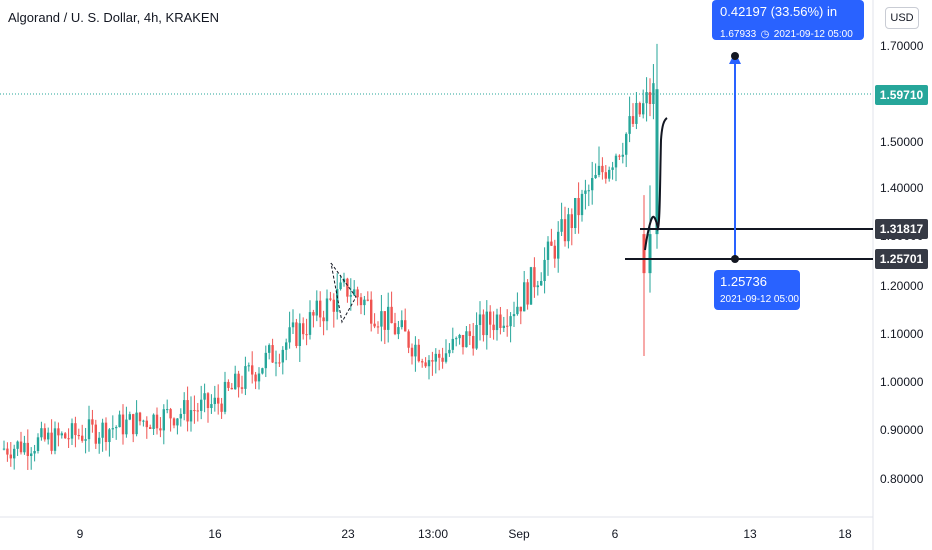  What do you see at coordinates (813, 34) in the screenshot?
I see `measure-target-time: 2021-09-12 05:00` at bounding box center [813, 34].